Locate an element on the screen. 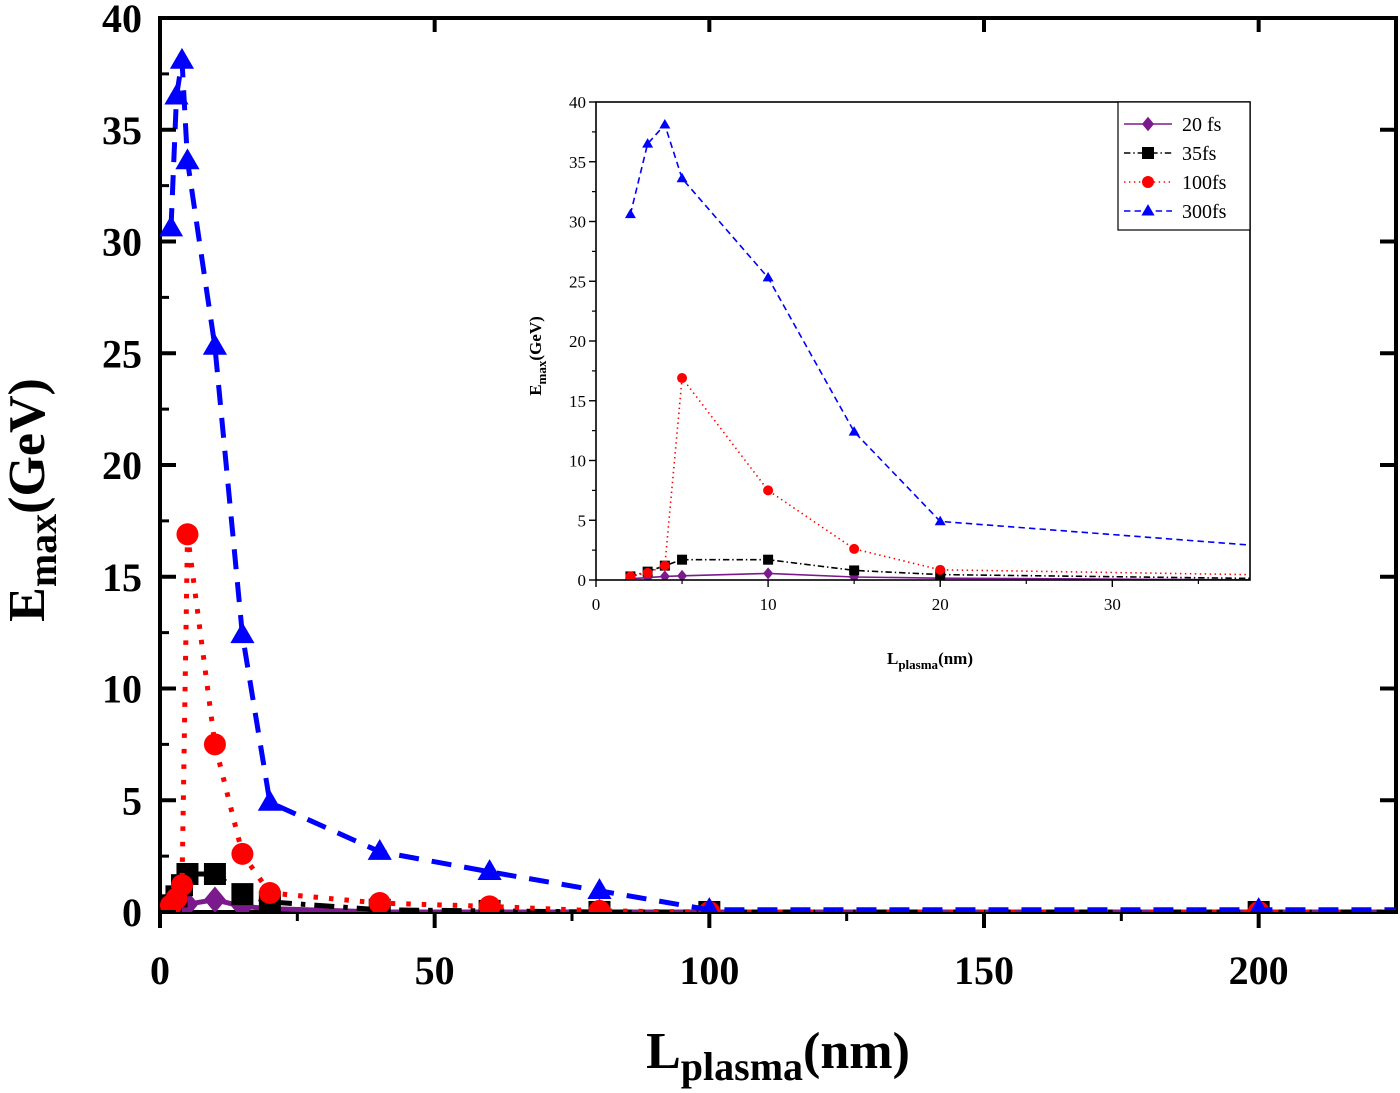 This screenshot has width=1400, height=1093. inset-y-tick-label: 25 is located at coordinates (577, 281).